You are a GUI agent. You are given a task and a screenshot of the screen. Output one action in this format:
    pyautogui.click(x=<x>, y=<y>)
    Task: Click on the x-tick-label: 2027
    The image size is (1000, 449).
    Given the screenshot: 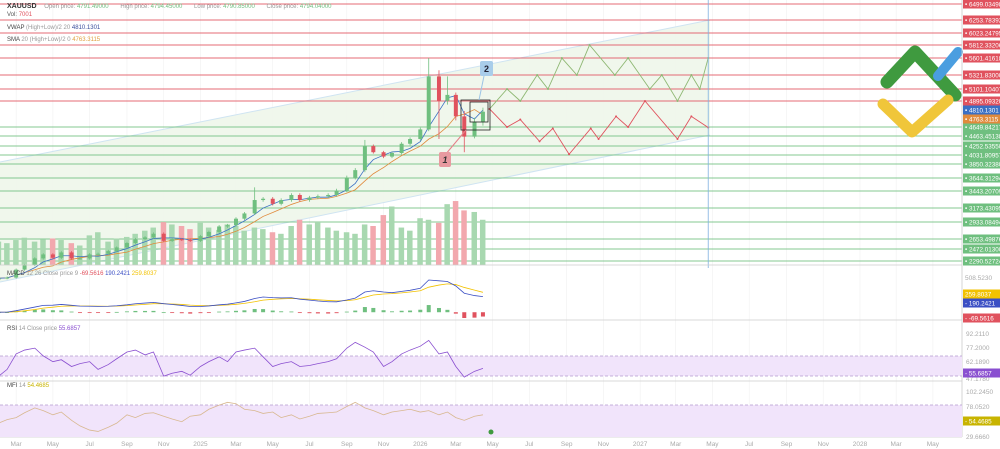 What is the action you would take?
    pyautogui.click(x=640, y=444)
    